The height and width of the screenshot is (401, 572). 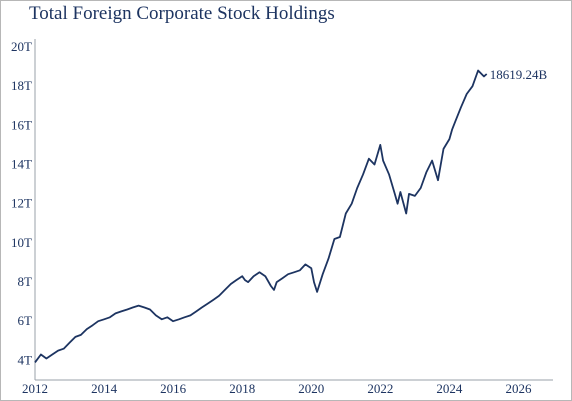 I want to click on y-tick-label: 12T, so click(x=21, y=203).